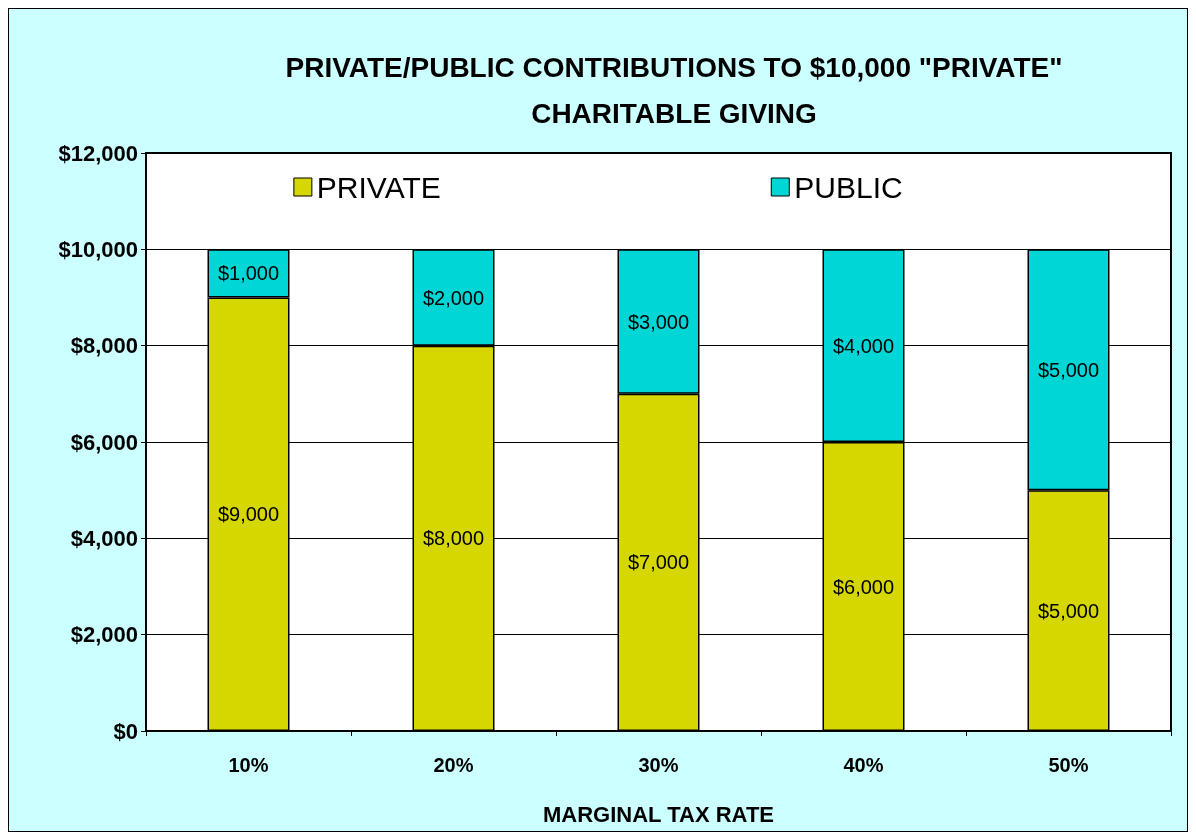  I want to click on data-label: $6,000, so click(863, 586).